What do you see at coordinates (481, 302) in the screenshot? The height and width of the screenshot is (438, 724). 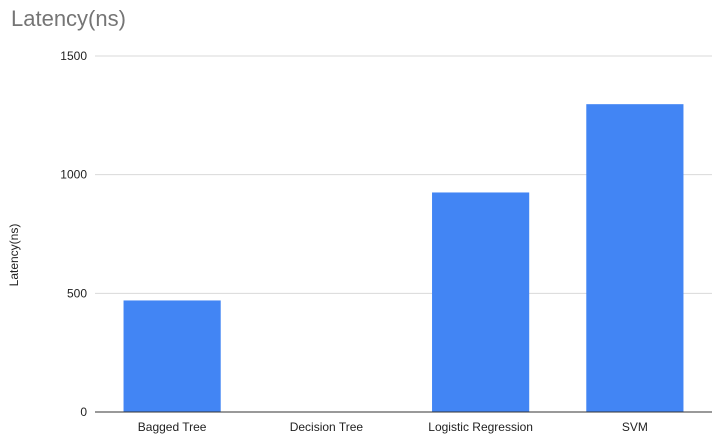 I see `bar-logistic-regression` at bounding box center [481, 302].